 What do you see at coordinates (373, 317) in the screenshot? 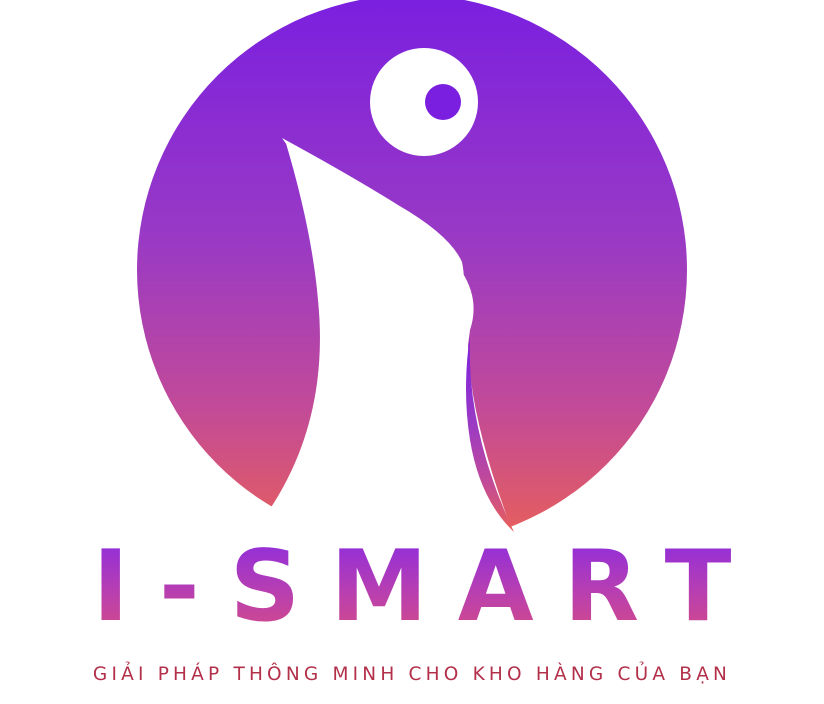
I see `logo-body-swoosh` at bounding box center [373, 317].